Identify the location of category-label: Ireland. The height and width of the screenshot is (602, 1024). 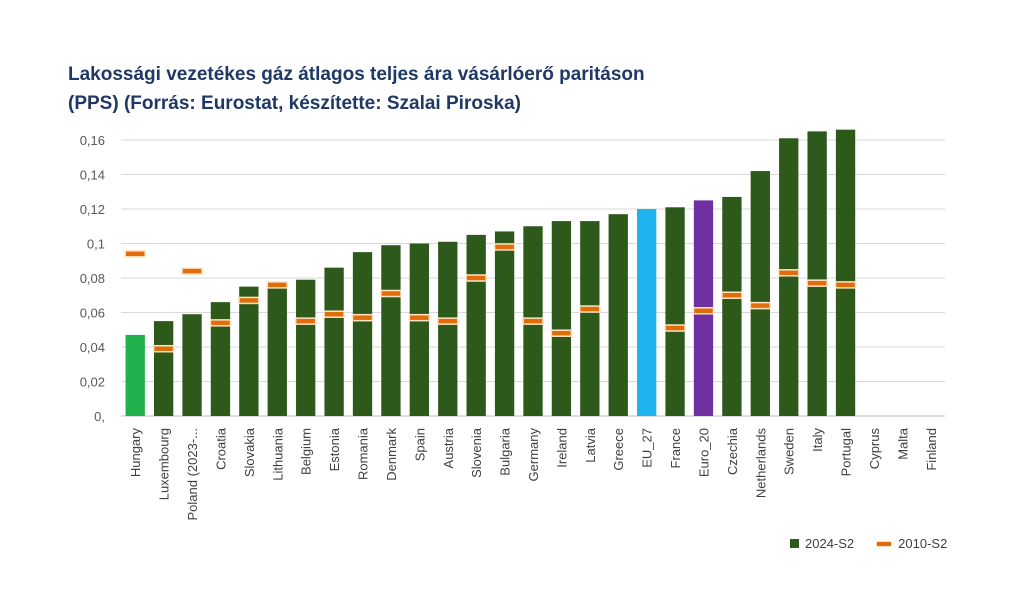
(561, 448).